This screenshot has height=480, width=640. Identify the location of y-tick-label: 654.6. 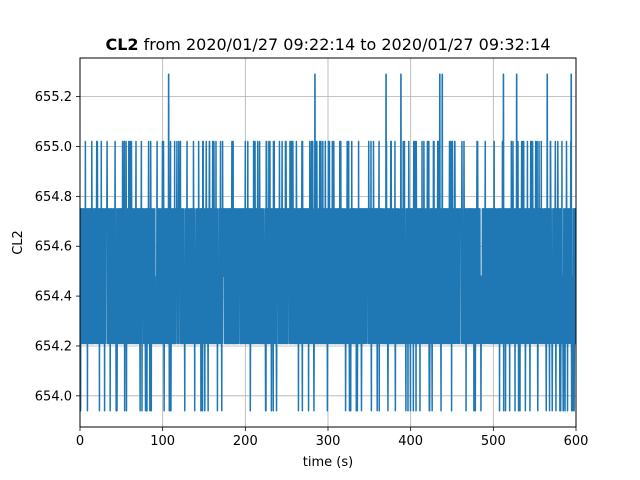
(53, 247).